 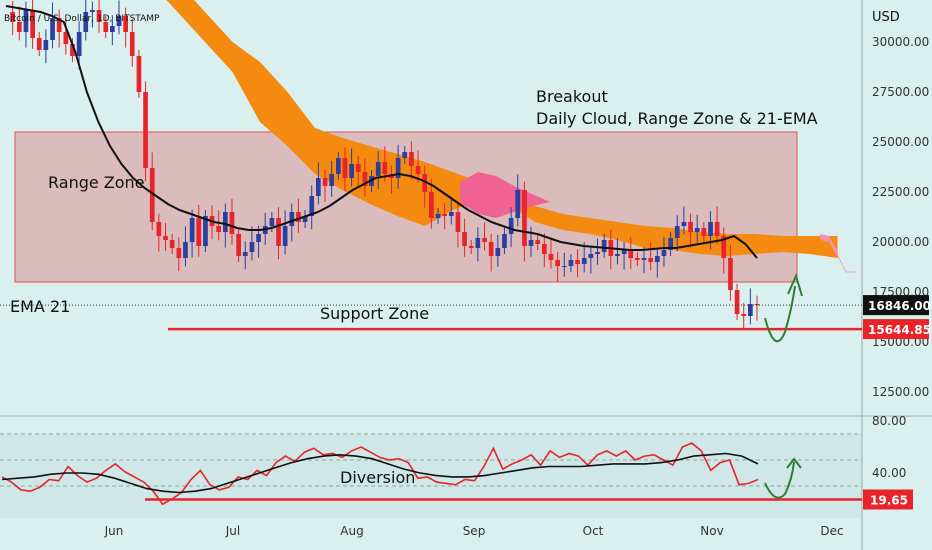 I want to click on time-axis-tick: Oct, so click(x=593, y=531).